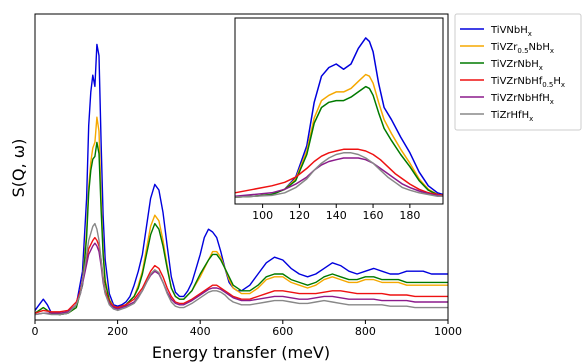 This screenshot has width=584, height=363. Describe the element at coordinates (511, 31) in the screenshot. I see `legend-label-1: TiVNbHx` at that location.